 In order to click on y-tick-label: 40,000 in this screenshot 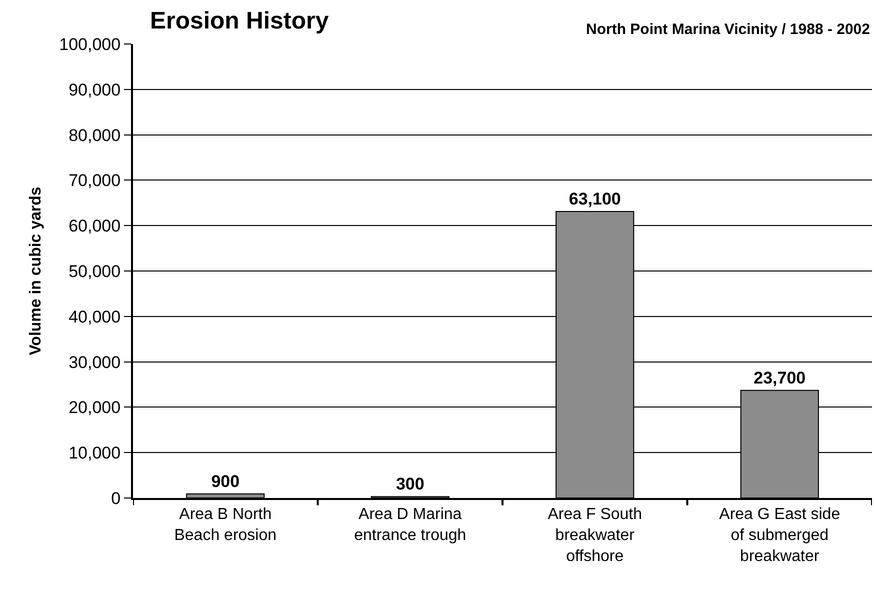, I will do `click(94, 316)`.